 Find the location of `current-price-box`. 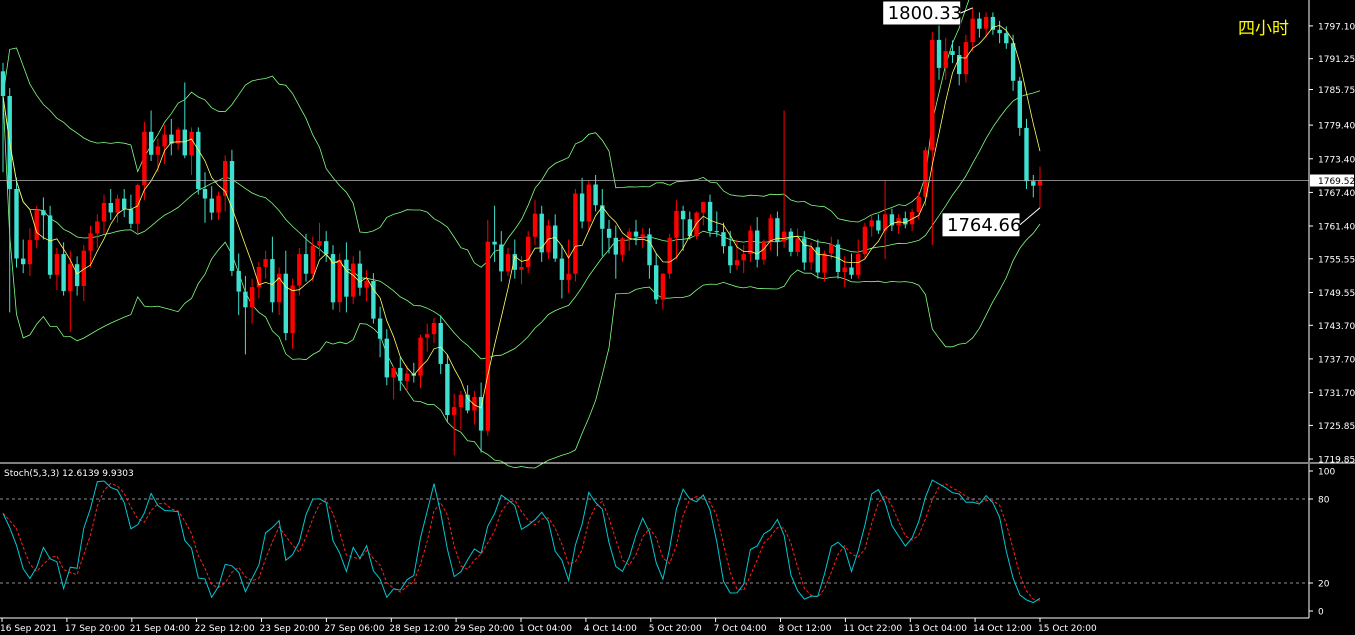

current-price-box is located at coordinates (1332, 180).